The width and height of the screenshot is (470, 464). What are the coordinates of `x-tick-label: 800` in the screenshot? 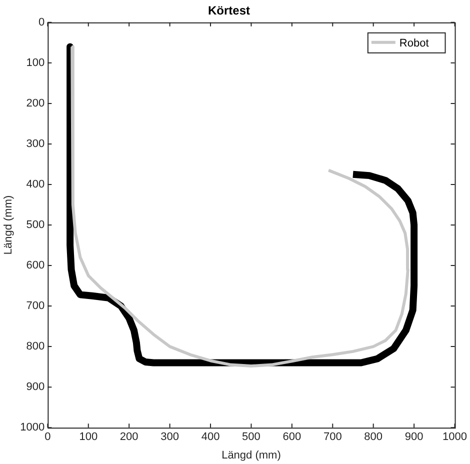 It's located at (373, 437).